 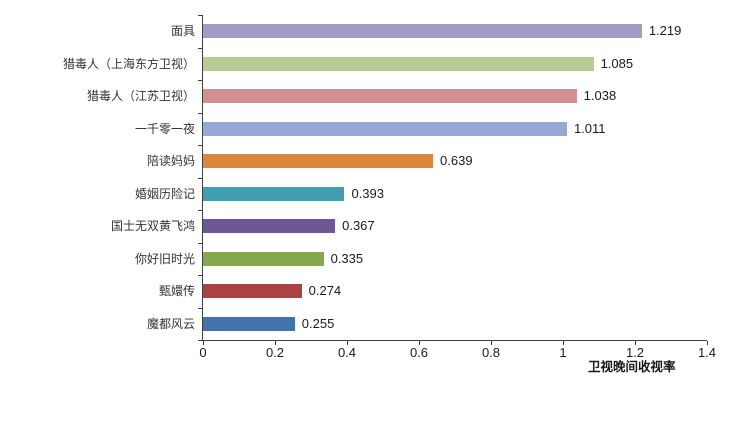 I want to click on value-label: 0.274, so click(x=325, y=291).